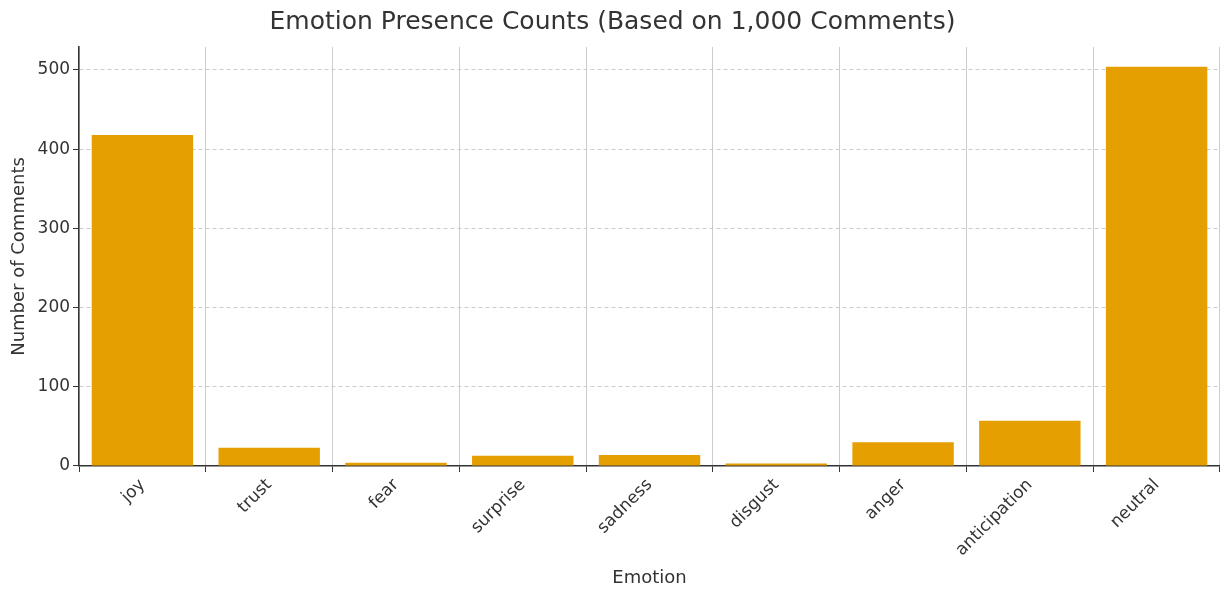 The height and width of the screenshot is (598, 1220). Describe the element at coordinates (54, 147) in the screenshot. I see `y-tick-label: 400` at that location.